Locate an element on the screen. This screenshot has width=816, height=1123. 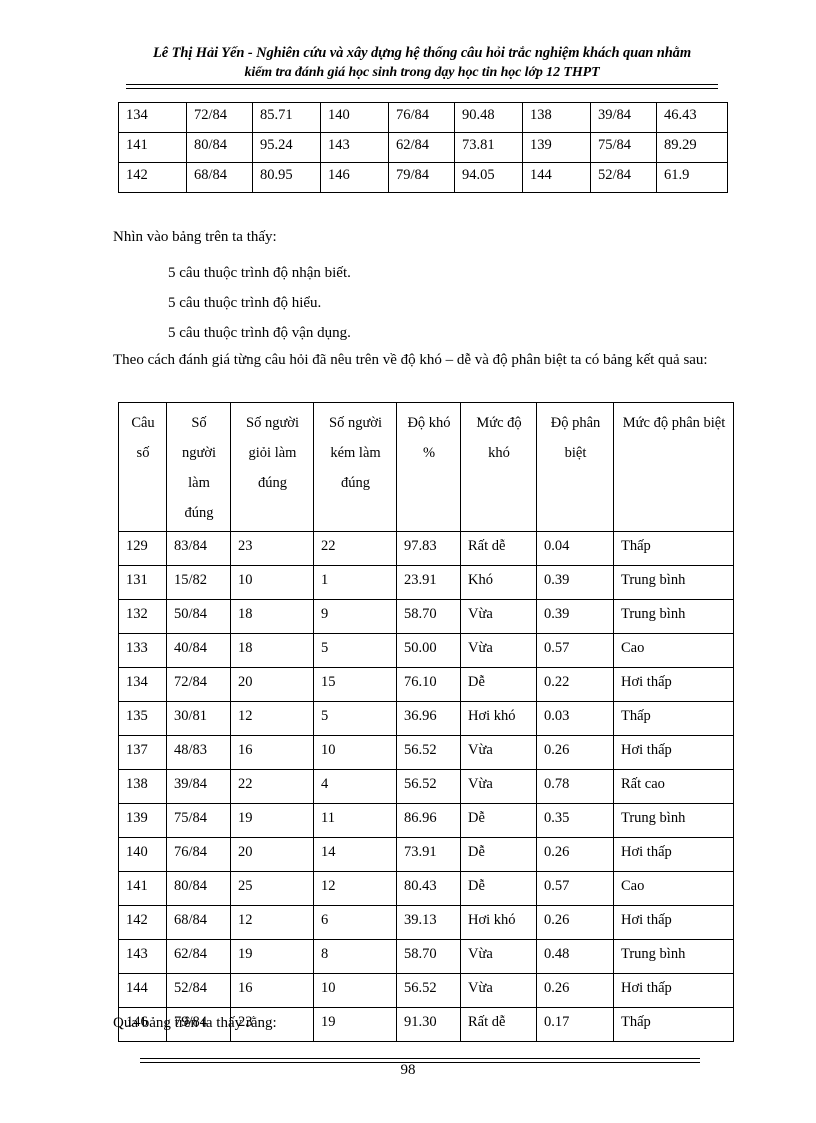
table-cell: 143 is located at coordinates (354, 147).